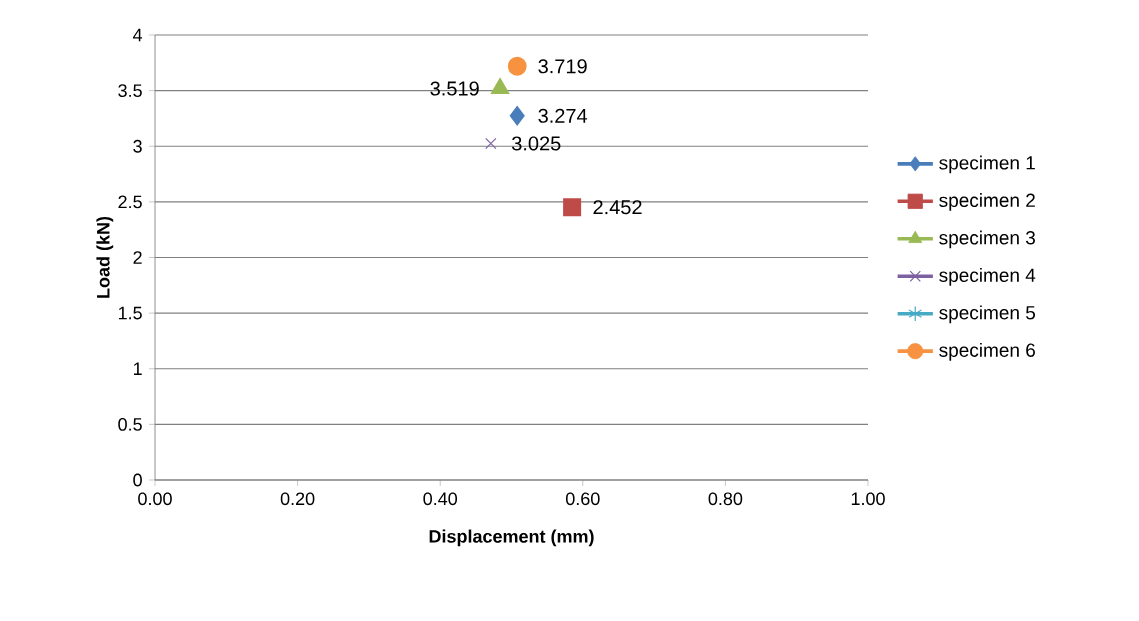 Image resolution: width=1139 pixels, height=621 pixels. I want to click on y-tick-label: 3, so click(137, 146).